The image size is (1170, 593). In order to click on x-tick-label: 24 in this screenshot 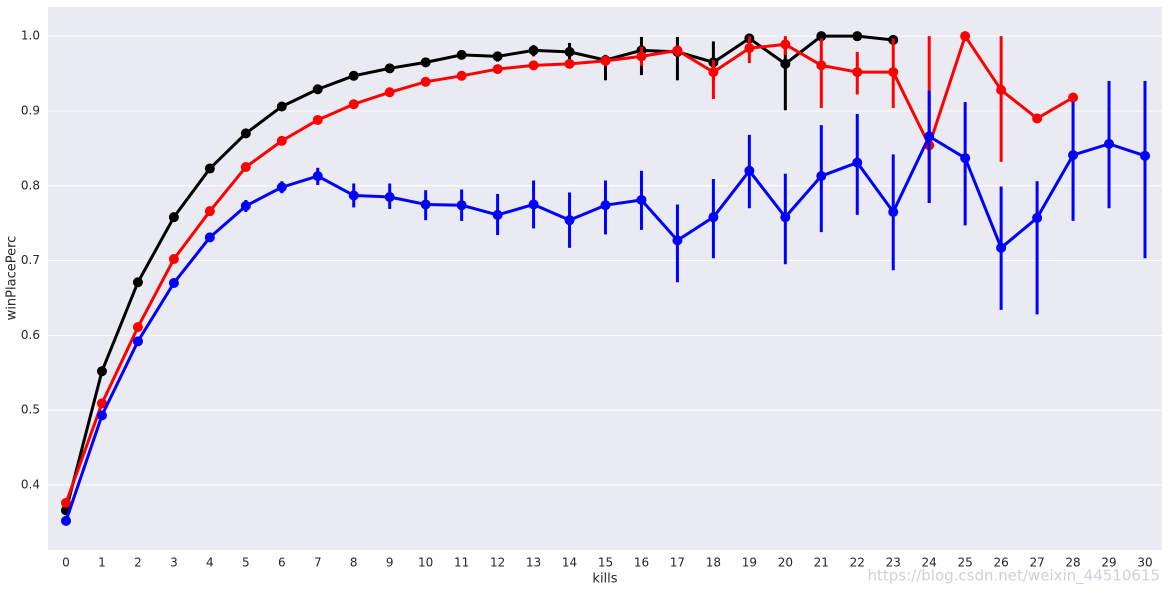, I will do `click(929, 563)`.